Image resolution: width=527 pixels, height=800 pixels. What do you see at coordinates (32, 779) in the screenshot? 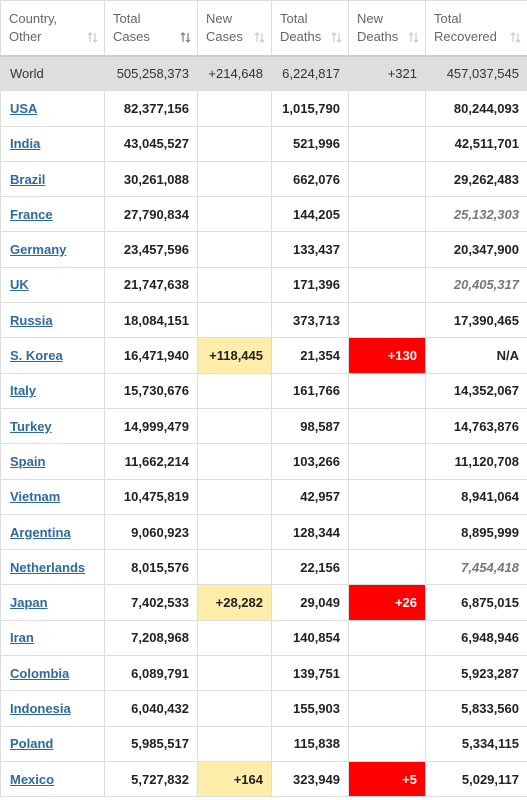
I see `country-link: Mexico` at bounding box center [32, 779].